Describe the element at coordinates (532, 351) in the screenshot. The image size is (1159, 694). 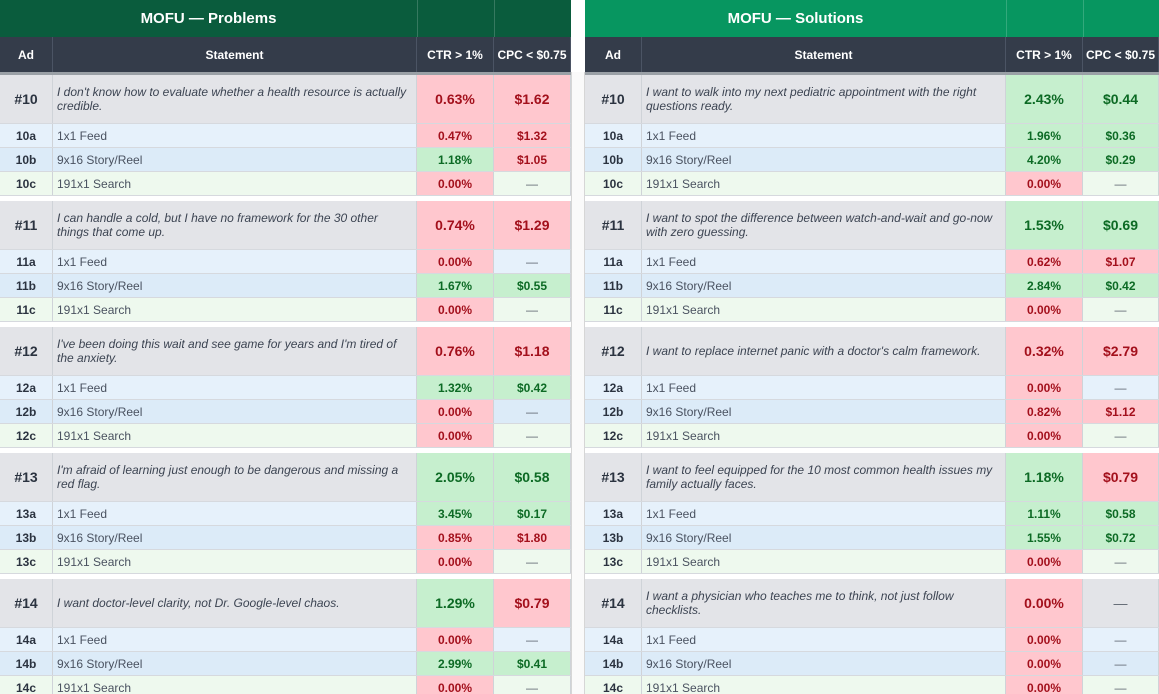
I see `cpc-cell: $1.18` at that location.